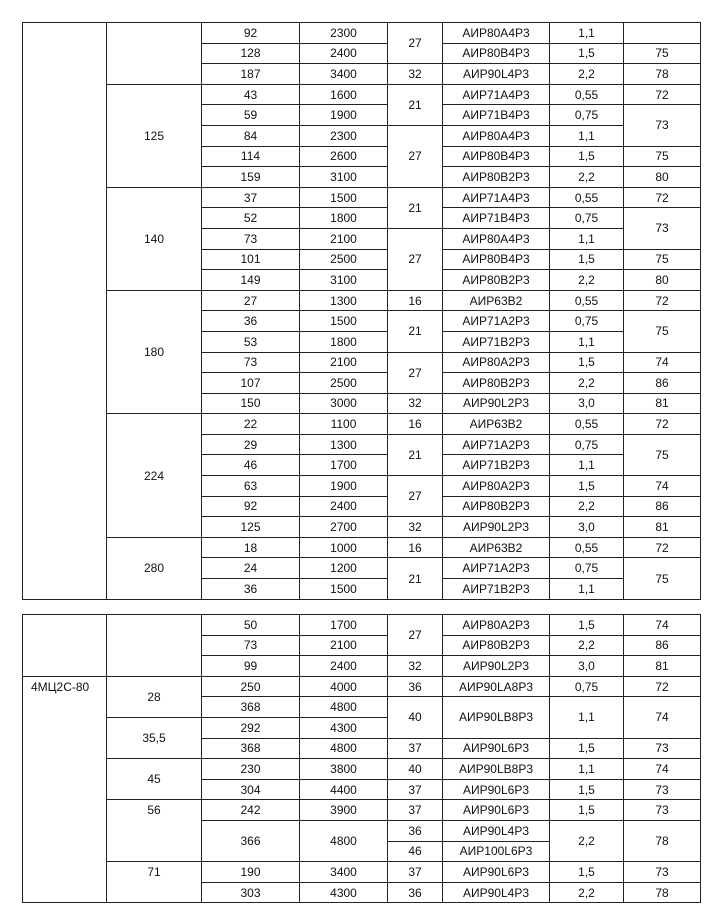 This screenshot has width=709, height=921. Describe the element at coordinates (343, 280) in the screenshot. I see `table-cell: 3100` at that location.